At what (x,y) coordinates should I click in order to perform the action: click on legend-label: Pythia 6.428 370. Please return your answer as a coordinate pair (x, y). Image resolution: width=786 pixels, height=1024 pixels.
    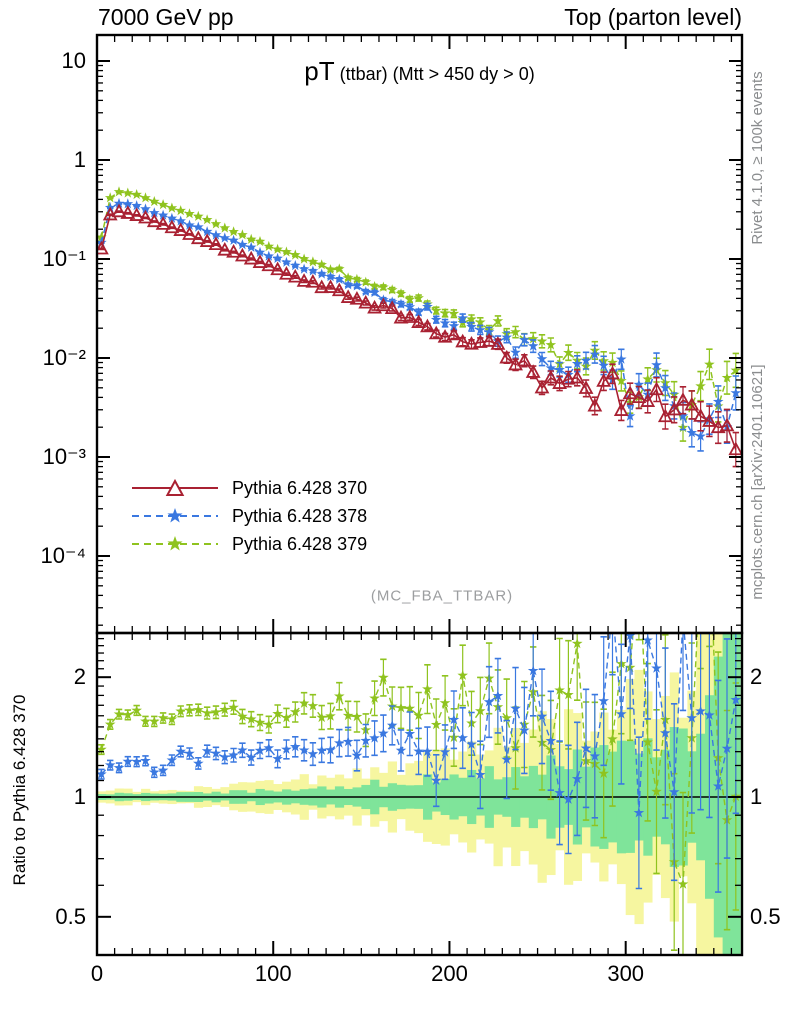
    Looking at the image, I should click on (300, 487).